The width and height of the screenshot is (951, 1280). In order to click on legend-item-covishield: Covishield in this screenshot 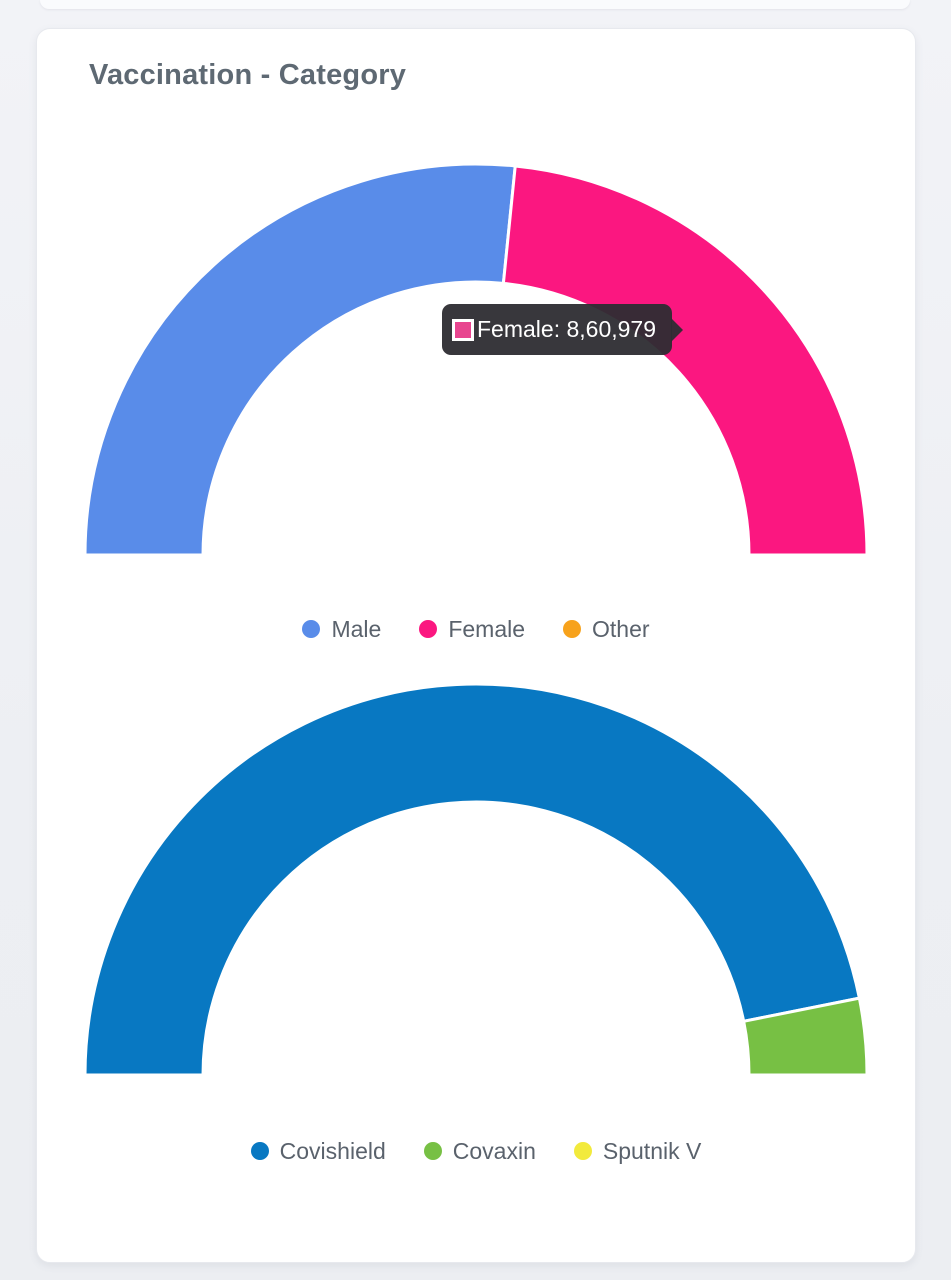, I will do `click(318, 1151)`.